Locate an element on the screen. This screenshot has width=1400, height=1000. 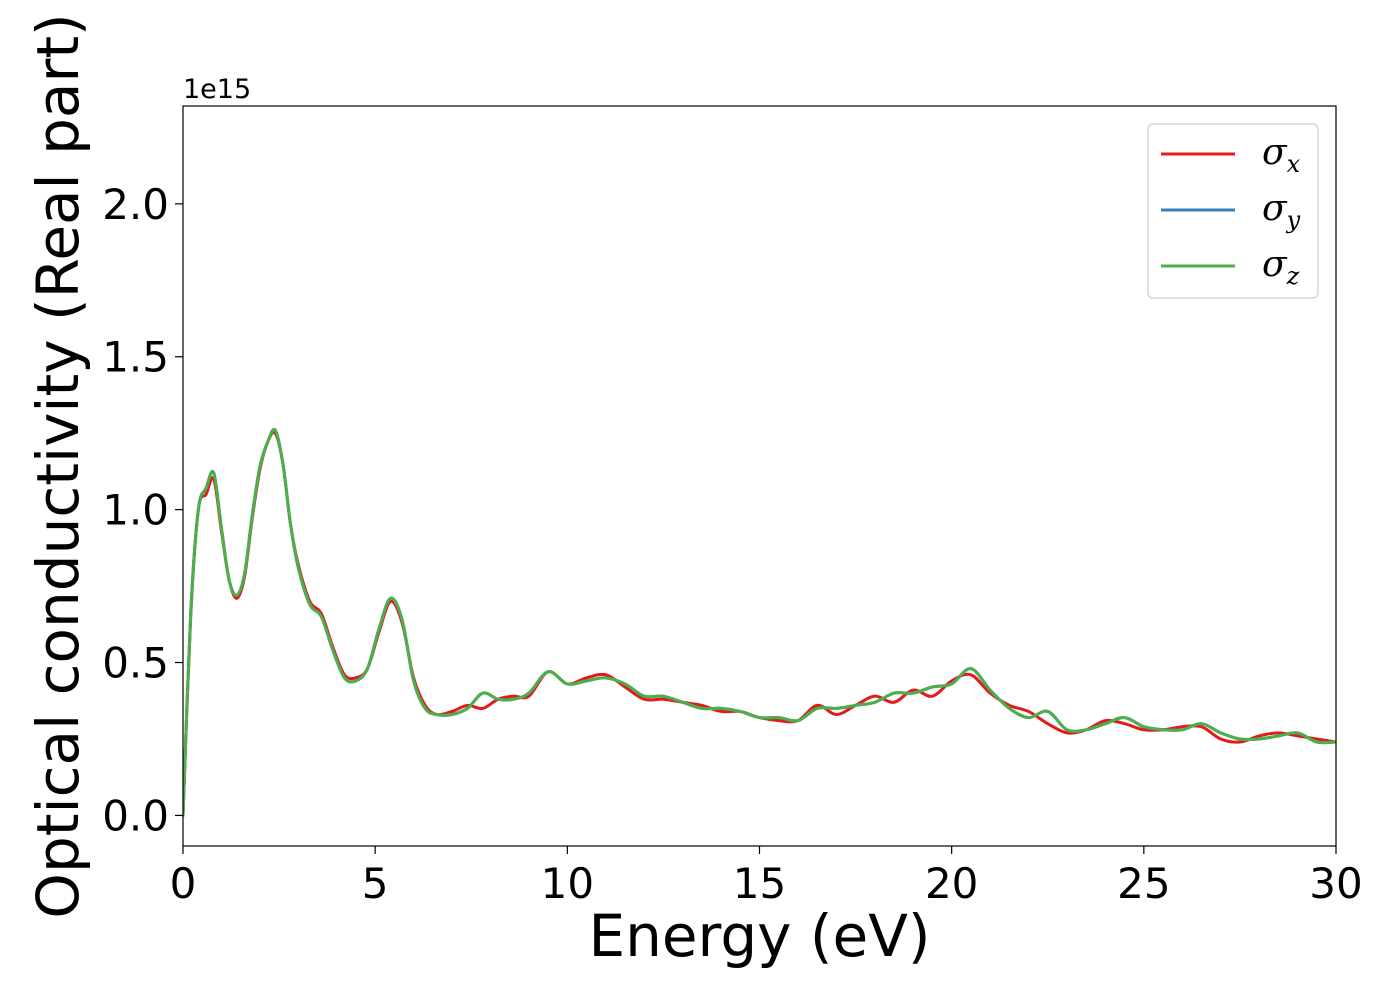
y-axis-title: Optical conductivity (Real part) is located at coordinates (58, 465).